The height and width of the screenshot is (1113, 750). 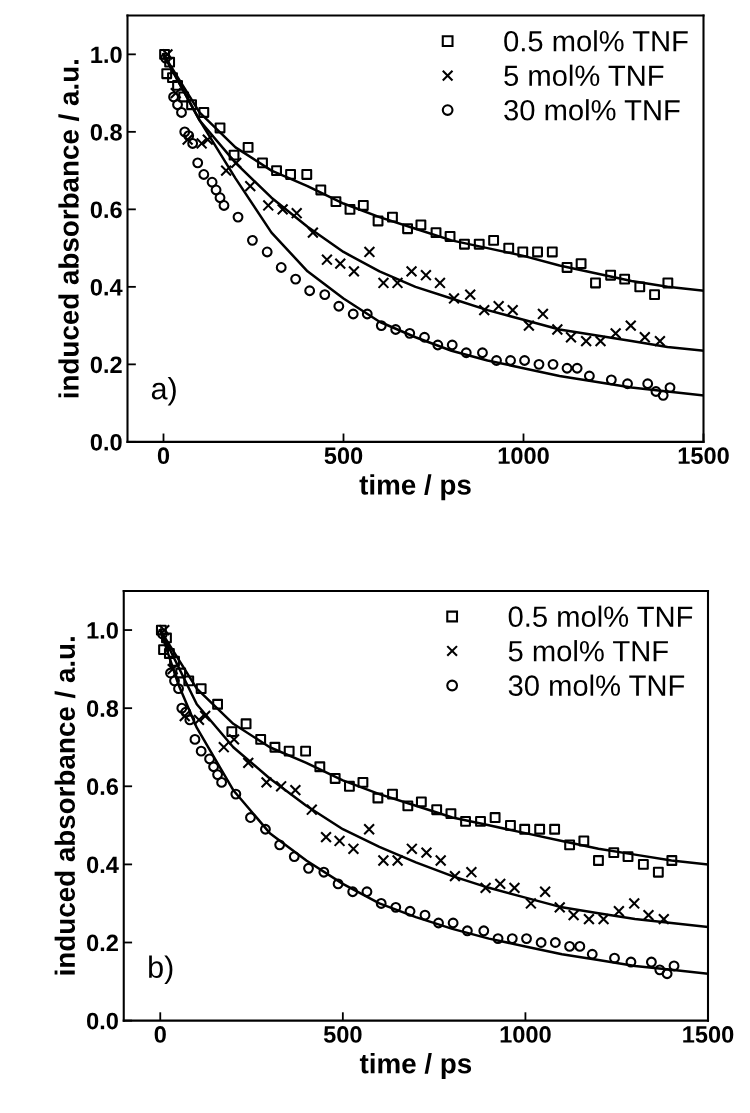 What do you see at coordinates (163, 391) in the screenshot?
I see `annotation: a)` at bounding box center [163, 391].